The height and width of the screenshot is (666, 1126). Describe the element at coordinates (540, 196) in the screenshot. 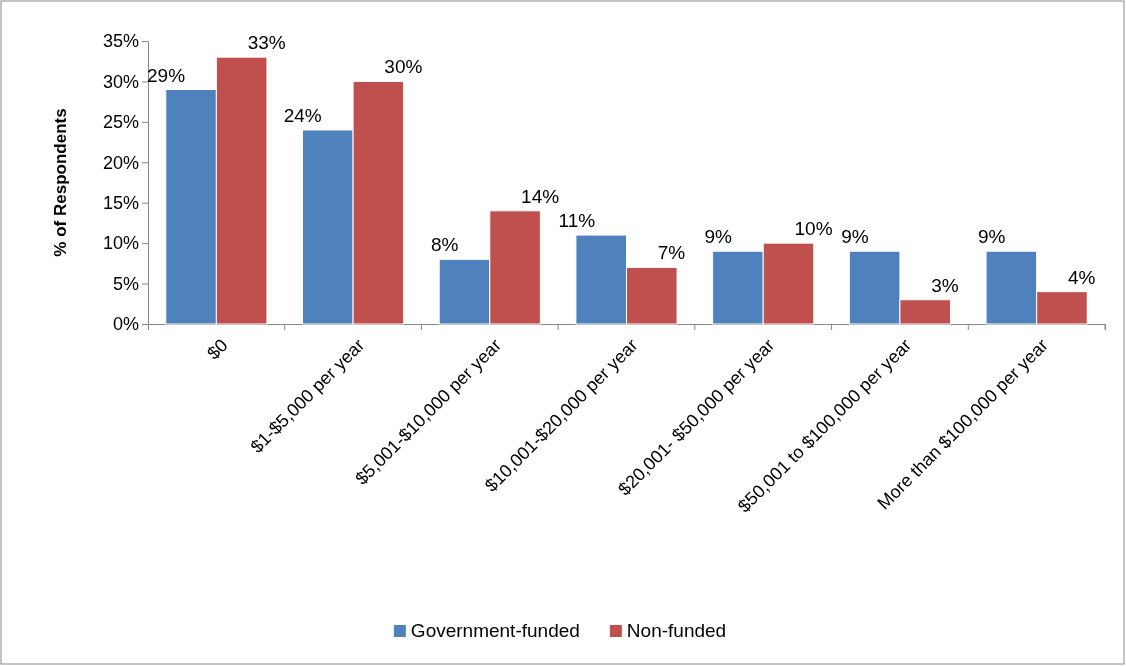

I see `data-label: 14%` at that location.